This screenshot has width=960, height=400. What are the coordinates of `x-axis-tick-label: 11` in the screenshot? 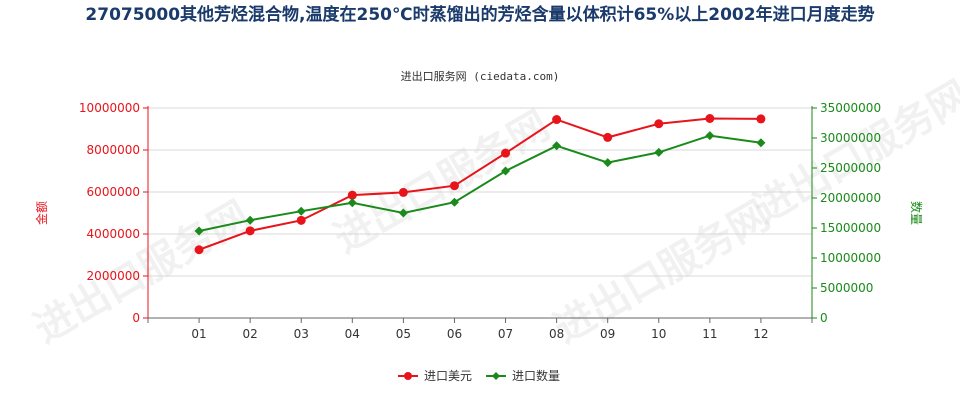 It's located at (709, 334).